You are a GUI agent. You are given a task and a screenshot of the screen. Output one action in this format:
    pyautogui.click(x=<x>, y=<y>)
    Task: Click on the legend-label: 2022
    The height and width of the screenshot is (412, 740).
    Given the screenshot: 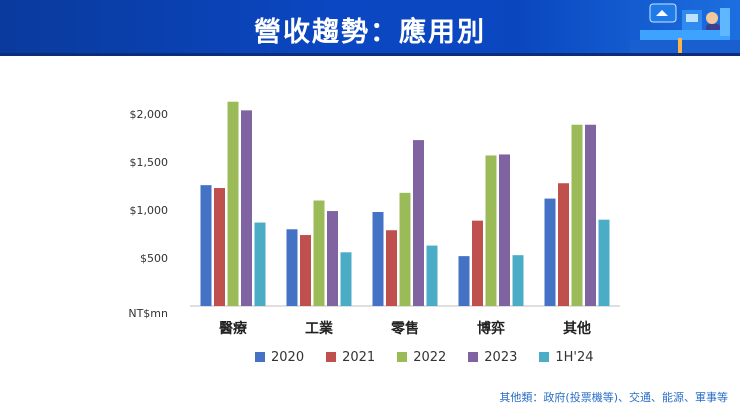 What is the action you would take?
    pyautogui.click(x=430, y=357)
    